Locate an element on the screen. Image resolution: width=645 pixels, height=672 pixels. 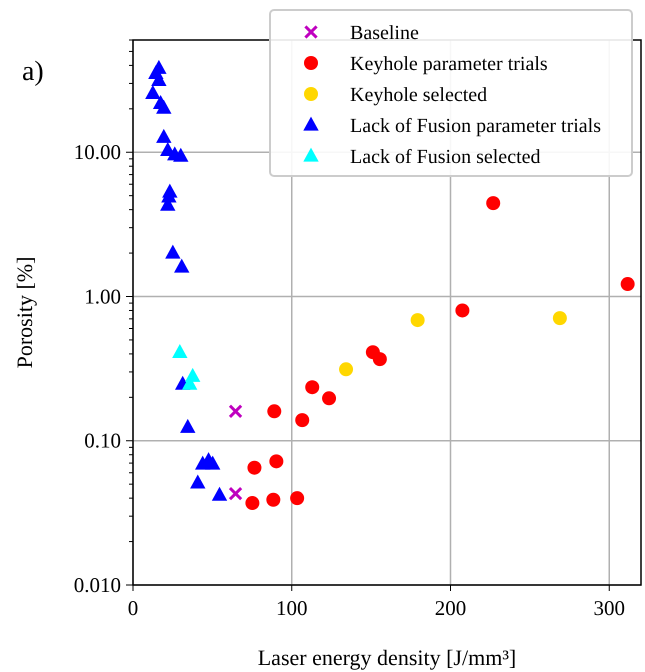
y-tick-label: 1.00 is located at coordinates (102, 296).